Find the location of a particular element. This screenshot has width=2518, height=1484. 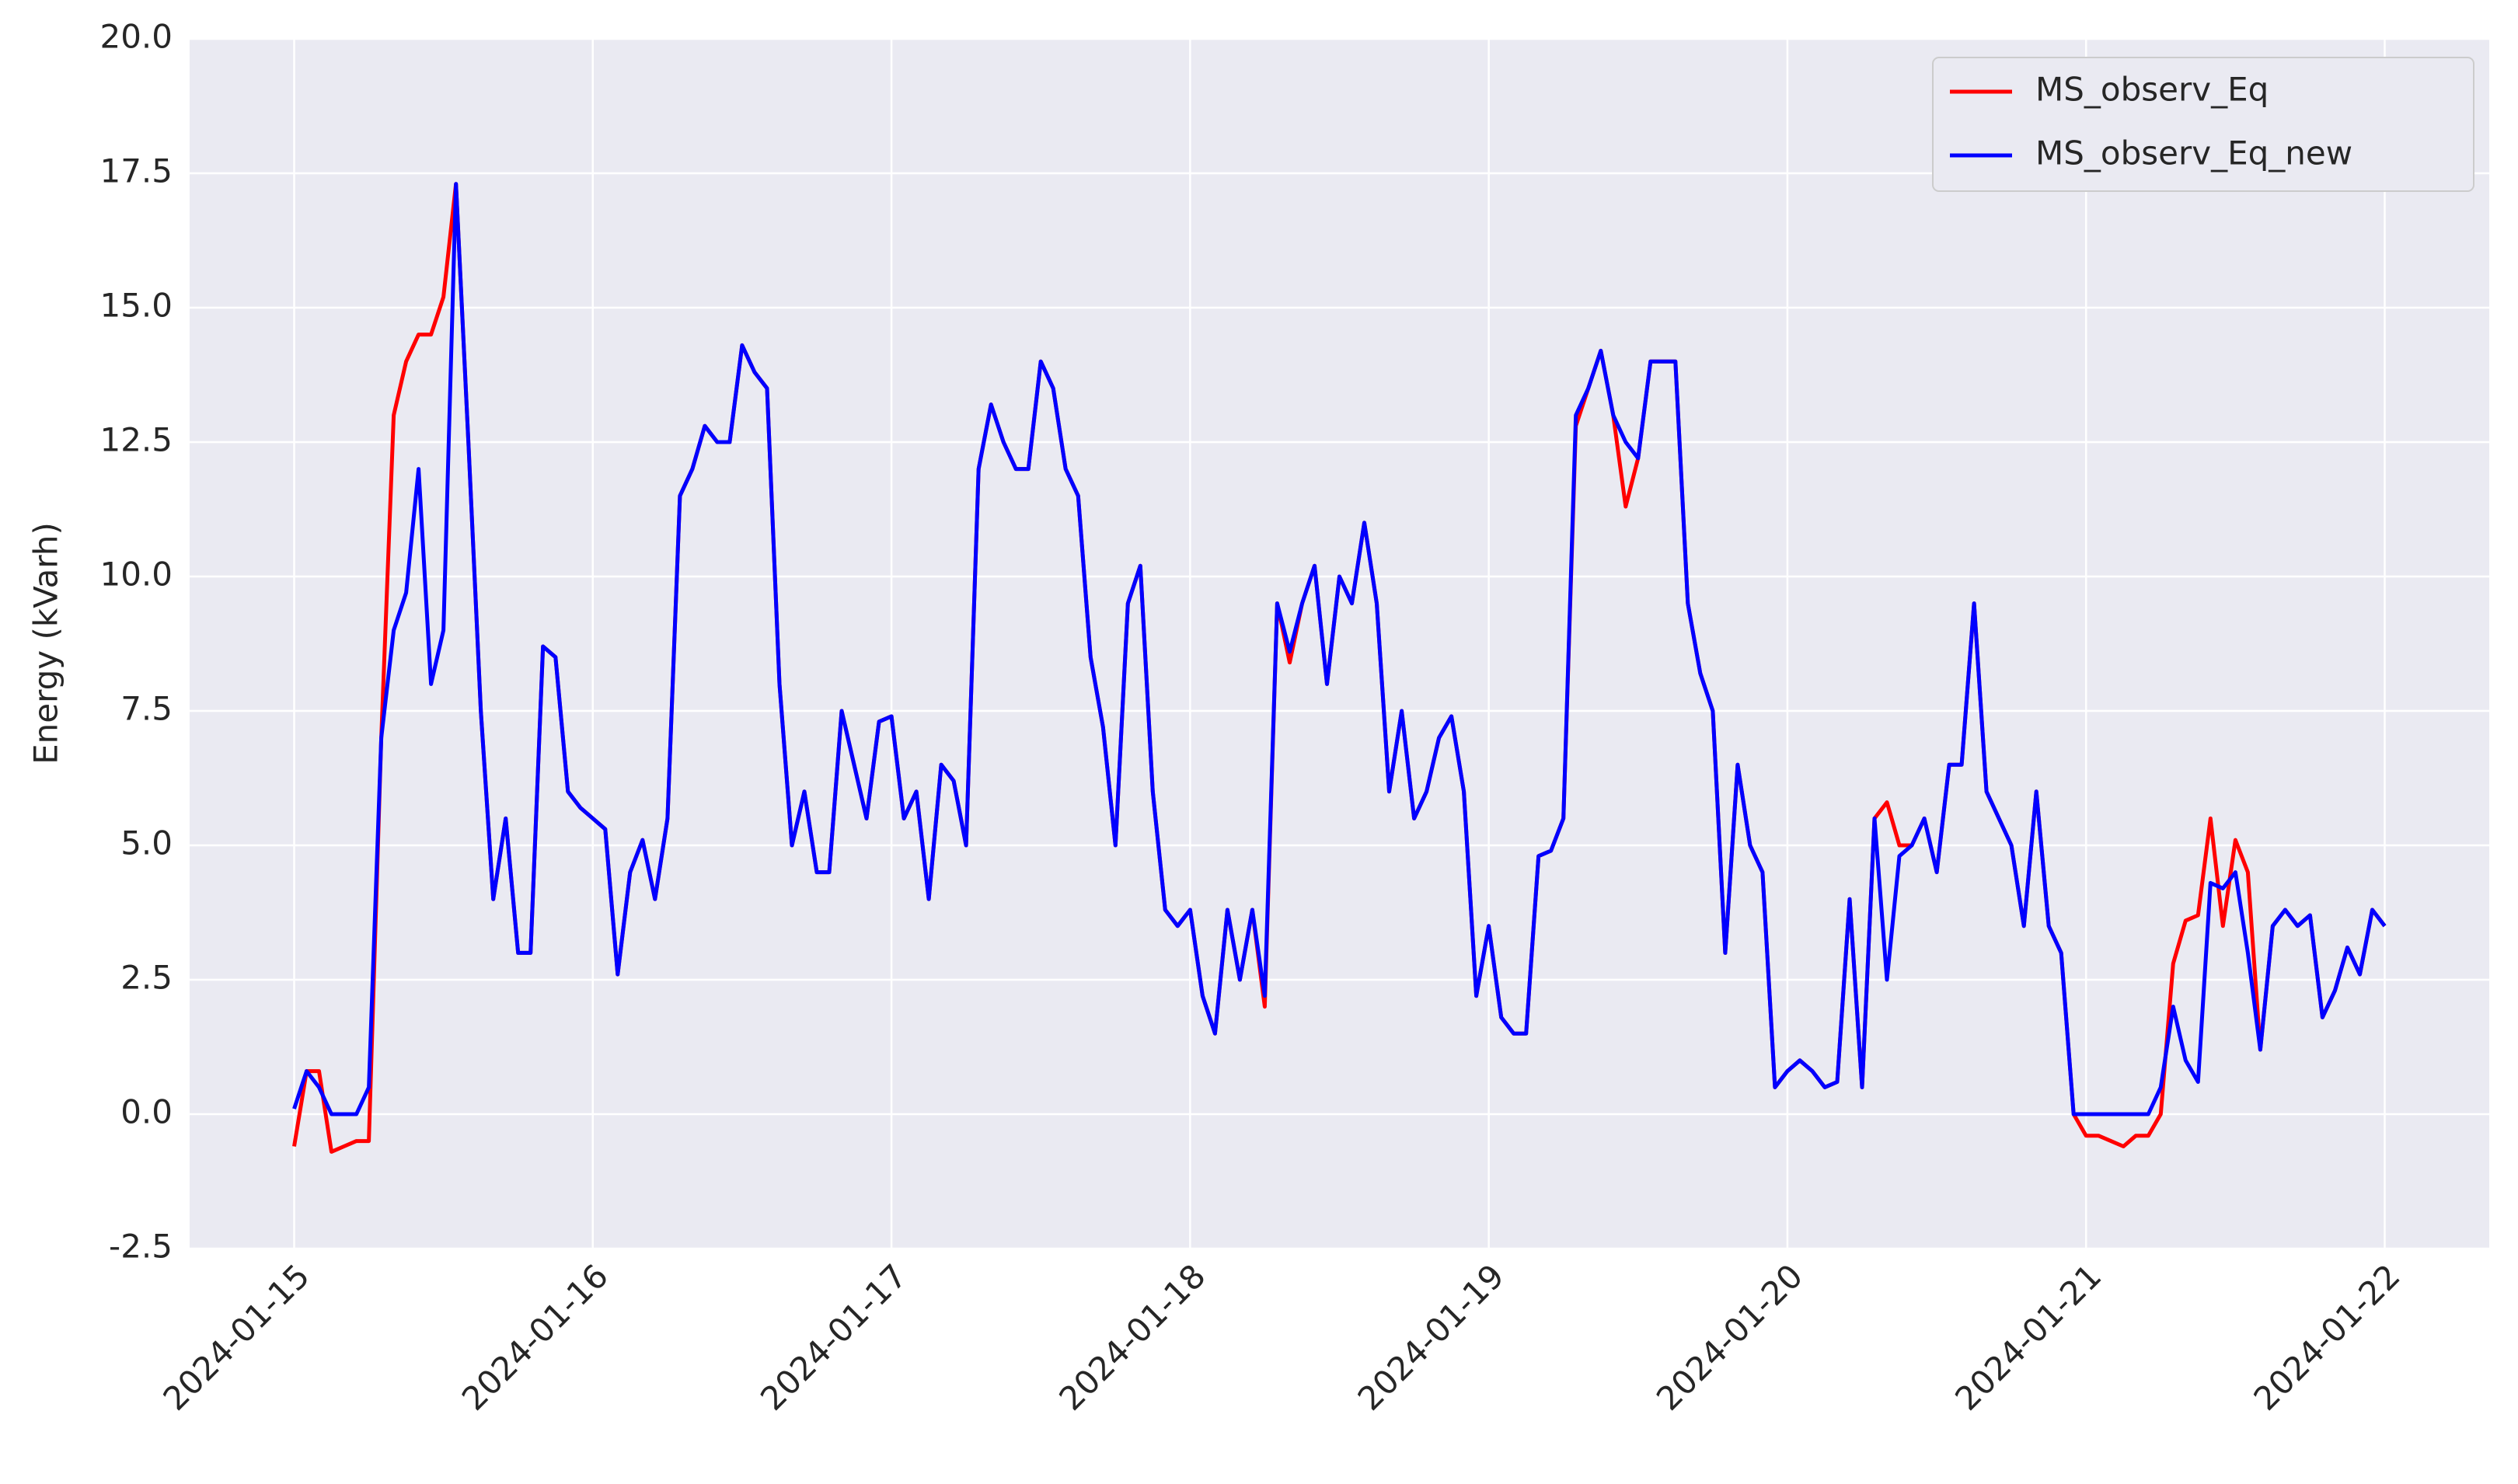

y-tick-label: 7.5 is located at coordinates (146, 709).